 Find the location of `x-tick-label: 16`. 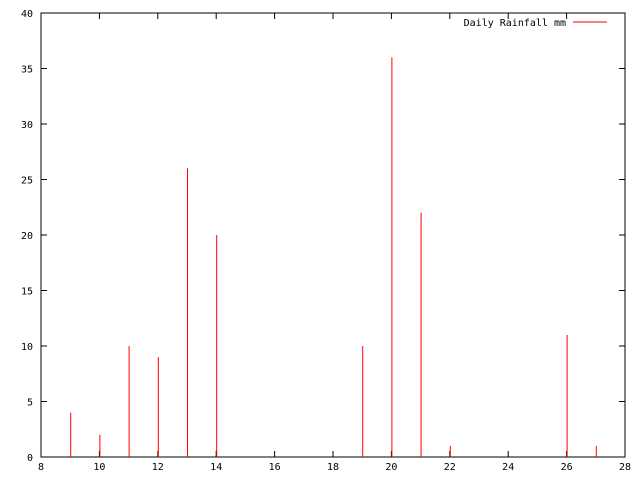

x-tick-label: 16 is located at coordinates (275, 467).